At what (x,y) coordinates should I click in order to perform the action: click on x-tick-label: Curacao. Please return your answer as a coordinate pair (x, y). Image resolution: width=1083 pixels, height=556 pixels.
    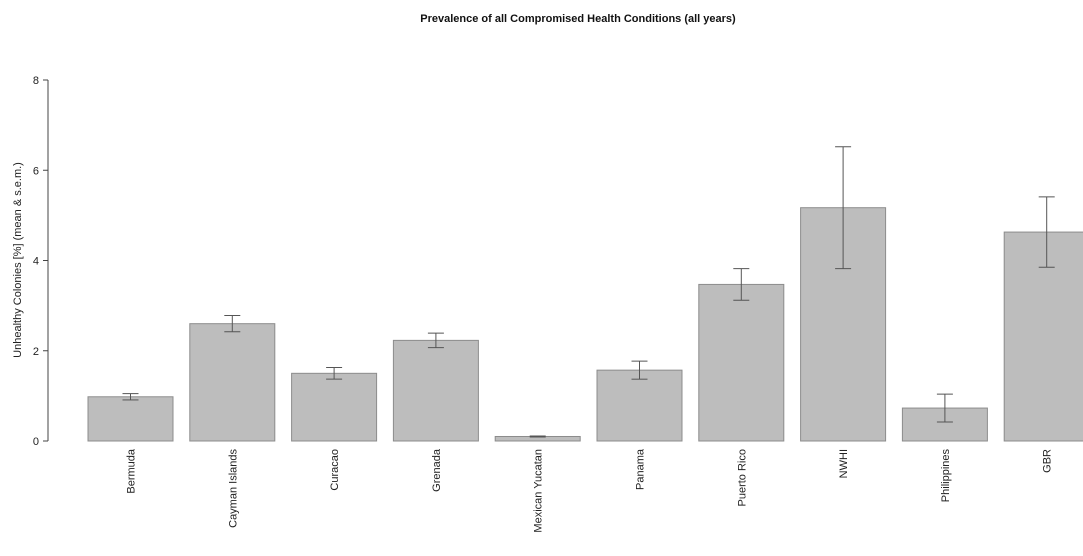
    Looking at the image, I should click on (335, 470).